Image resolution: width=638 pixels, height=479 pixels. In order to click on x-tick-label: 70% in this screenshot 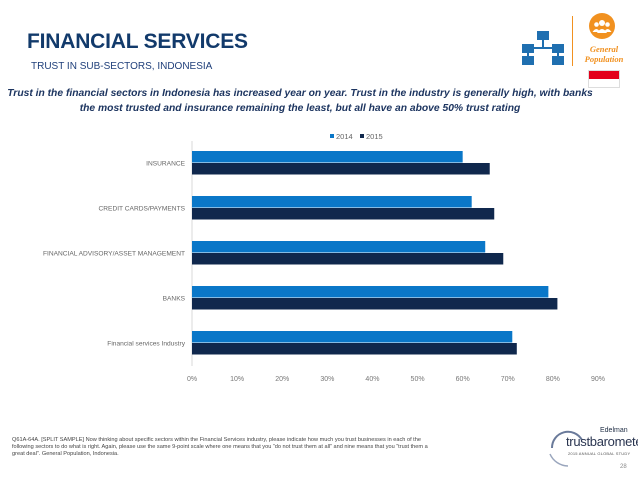, I will do `click(508, 379)`.